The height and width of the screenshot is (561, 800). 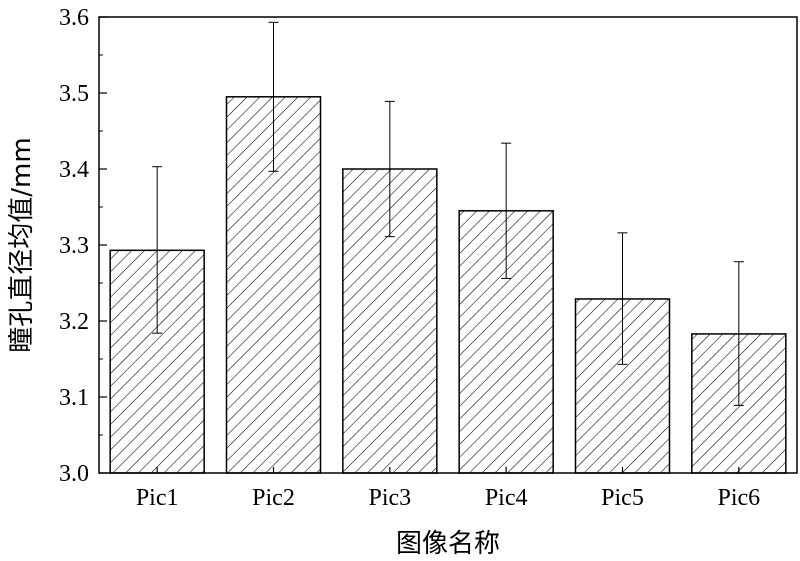 I want to click on error-bar-pic1, so click(x=157, y=250).